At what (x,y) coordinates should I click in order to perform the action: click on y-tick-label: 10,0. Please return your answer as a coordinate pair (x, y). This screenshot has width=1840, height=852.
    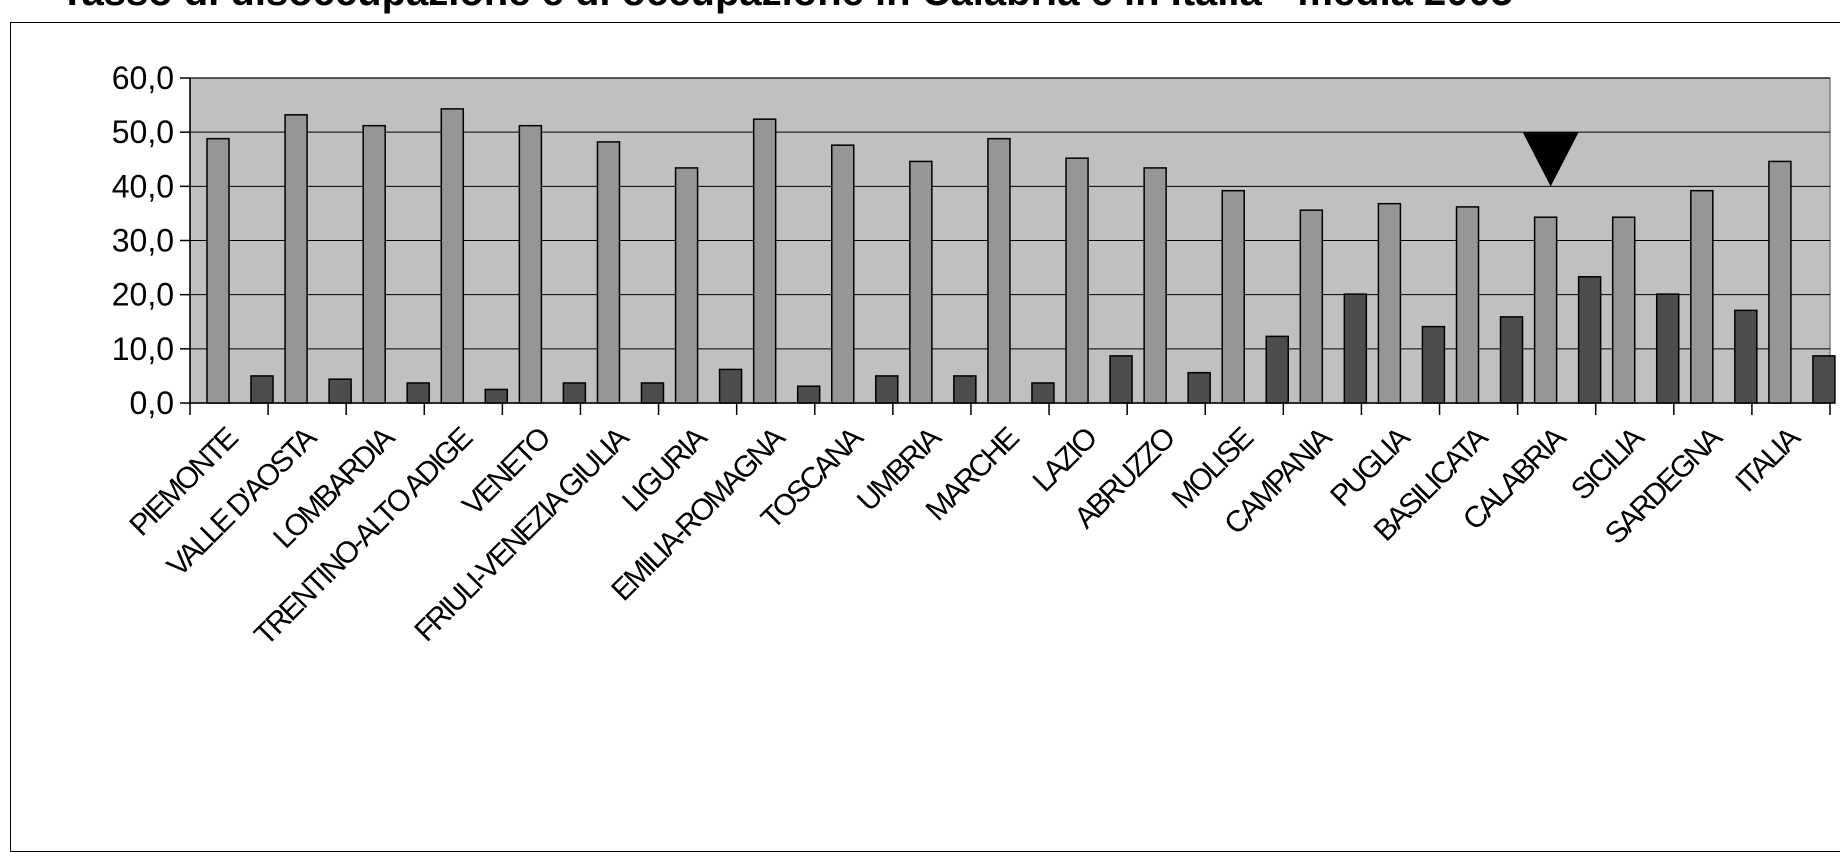
    Looking at the image, I should click on (143, 349).